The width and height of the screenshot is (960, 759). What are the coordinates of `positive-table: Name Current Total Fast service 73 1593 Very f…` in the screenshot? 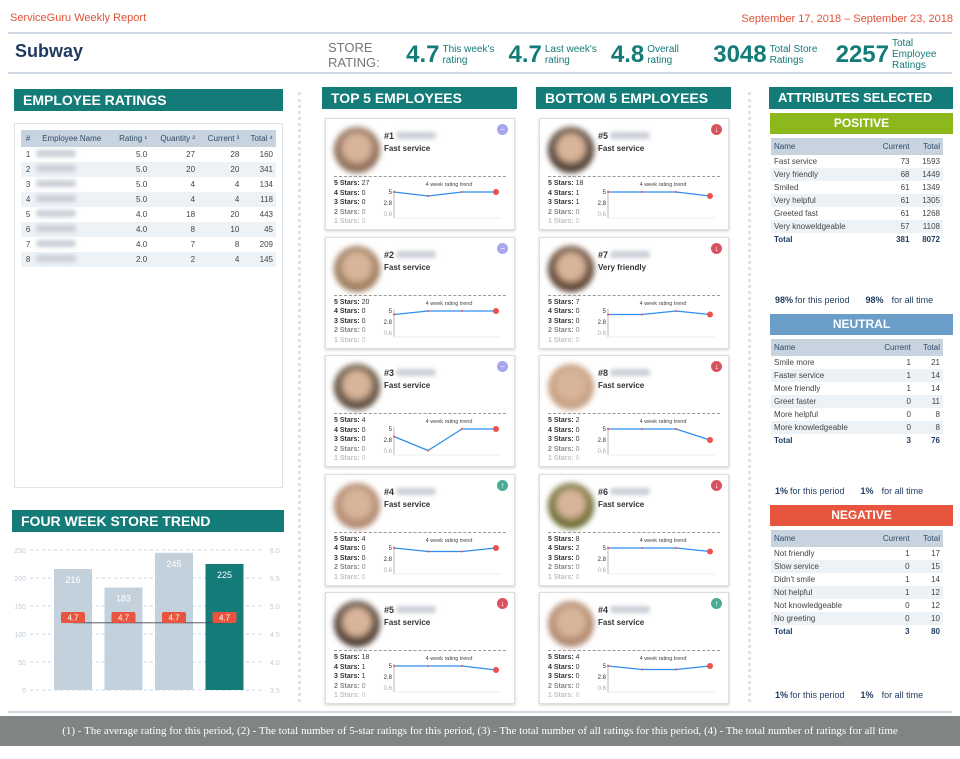 It's located at (857, 192).